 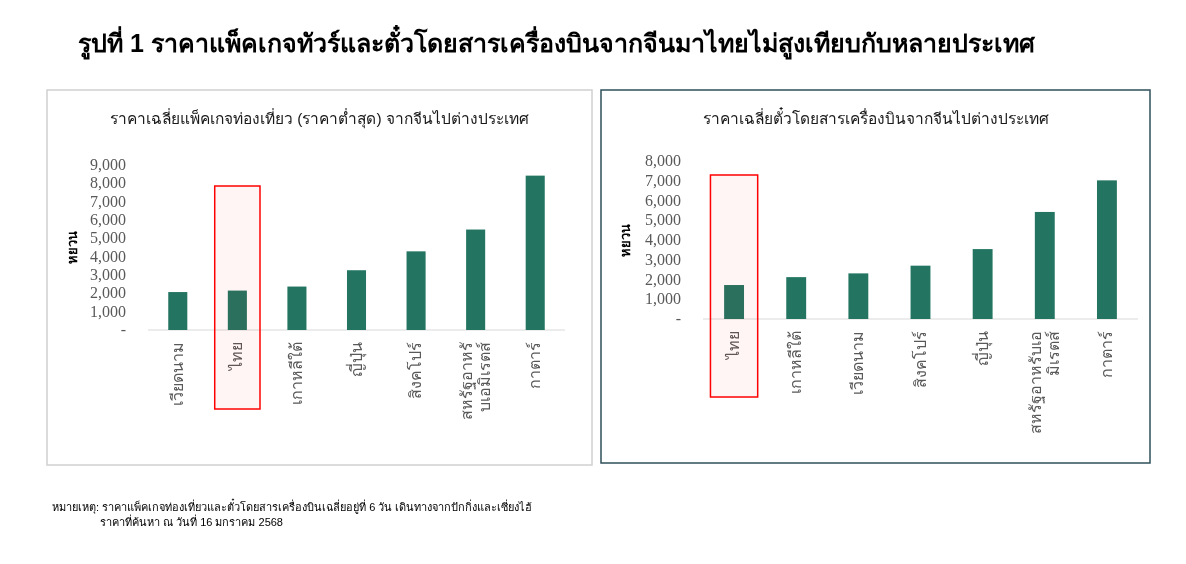 What do you see at coordinates (875, 116) in the screenshot?
I see `chart-title: ราคาเฉลี่ยตั๋วโดยสารเครื่องบินจากจีนไปต่างประเทศ` at bounding box center [875, 116].